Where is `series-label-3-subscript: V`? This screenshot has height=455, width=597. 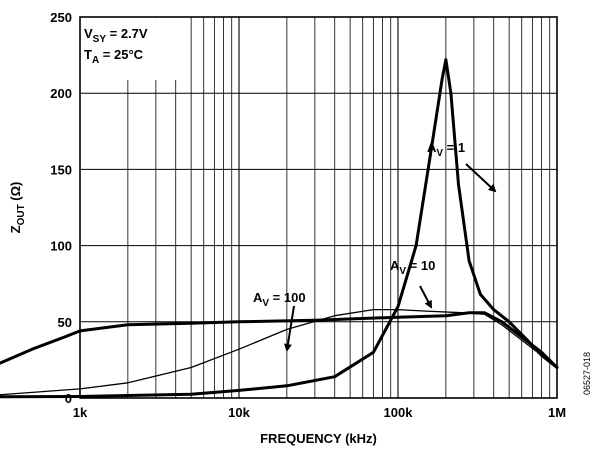 series-label-3-subscript: V is located at coordinates (265, 303).